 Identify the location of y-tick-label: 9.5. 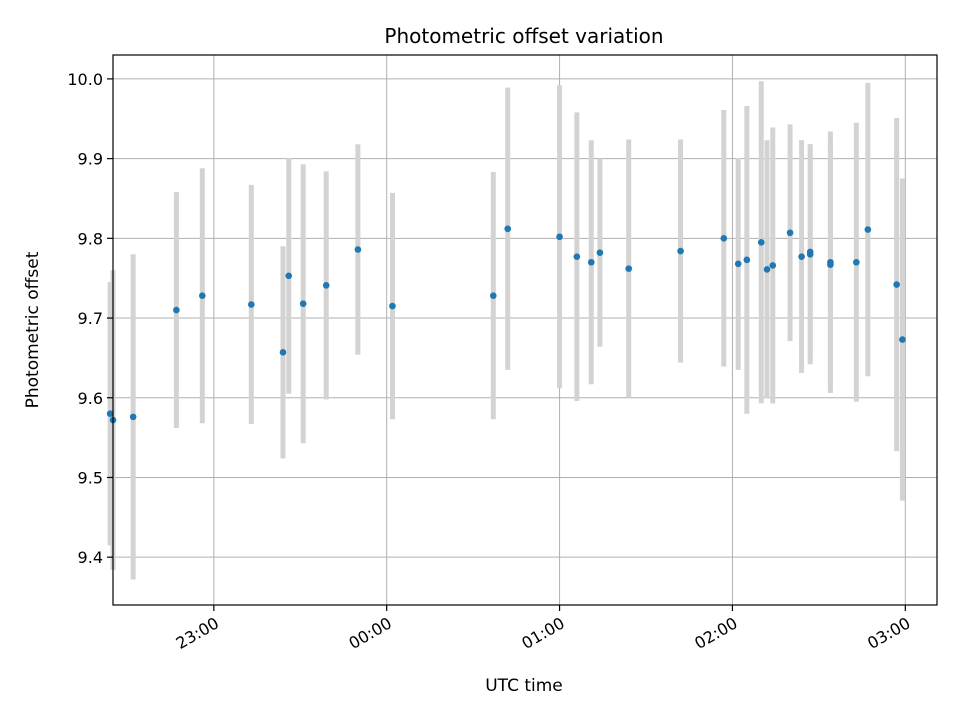
(90, 477).